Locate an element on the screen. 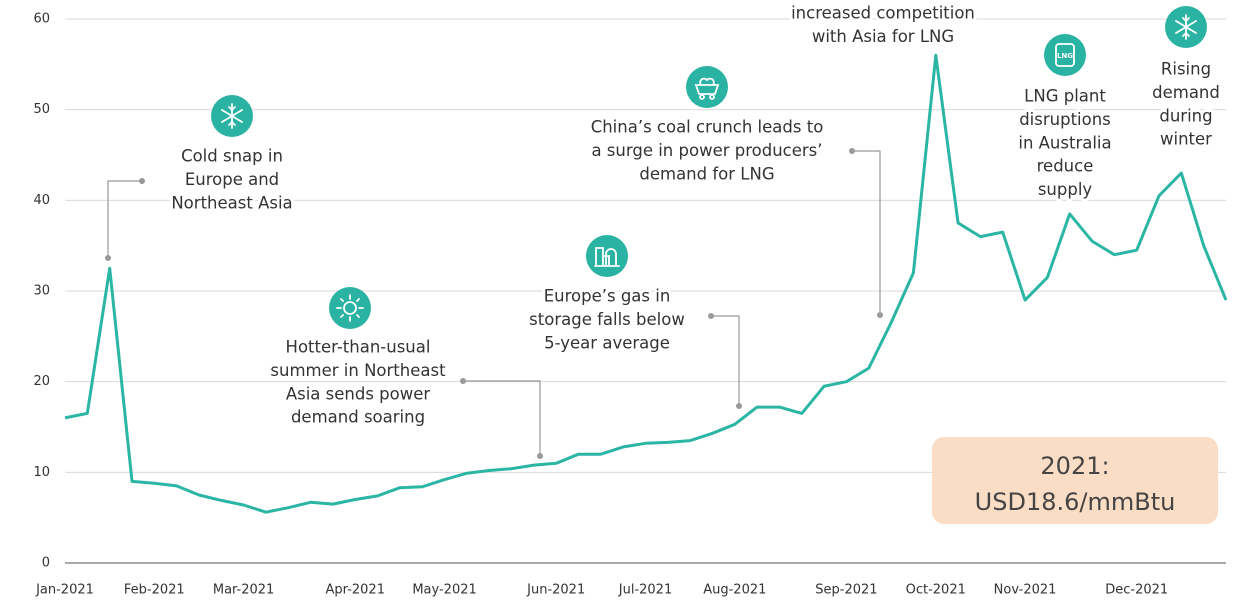 The image size is (1242, 603). annotation-text: summer in Northeast is located at coordinates (358, 370).